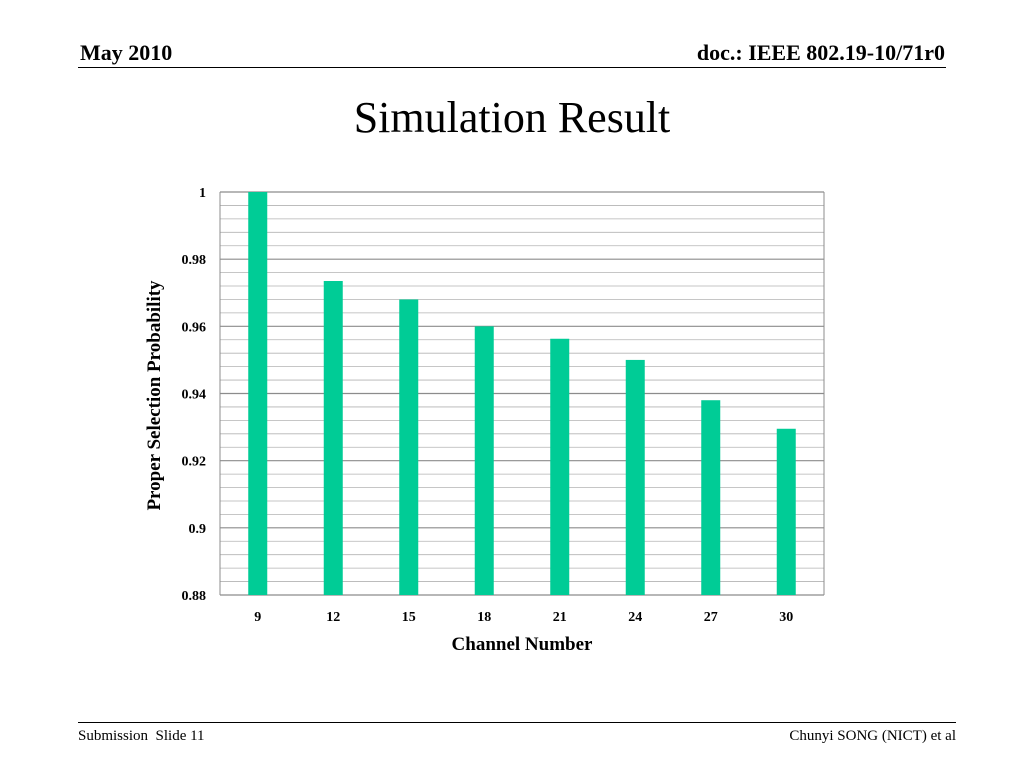 Image resolution: width=1024 pixels, height=768 pixels. I want to click on y-tick-label: 0.92, so click(194, 462).